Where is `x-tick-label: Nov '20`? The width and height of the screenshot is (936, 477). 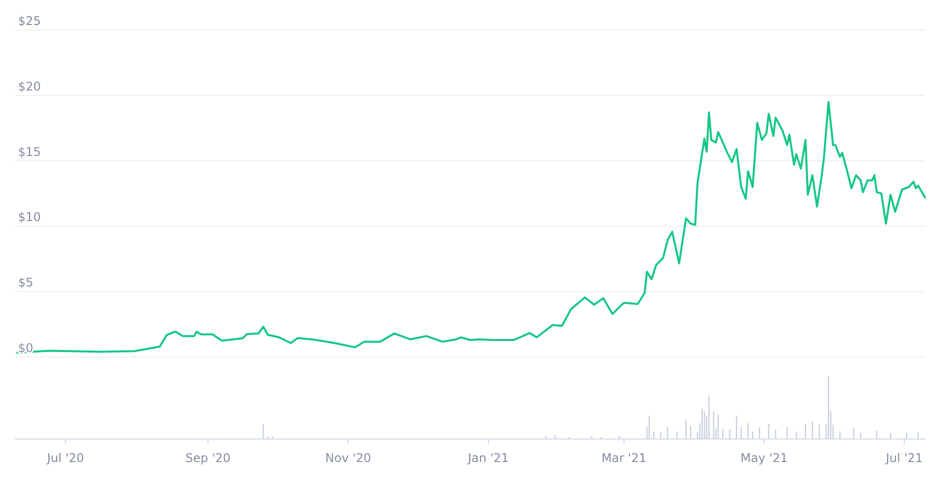 x-tick-label: Nov '20 is located at coordinates (348, 458).